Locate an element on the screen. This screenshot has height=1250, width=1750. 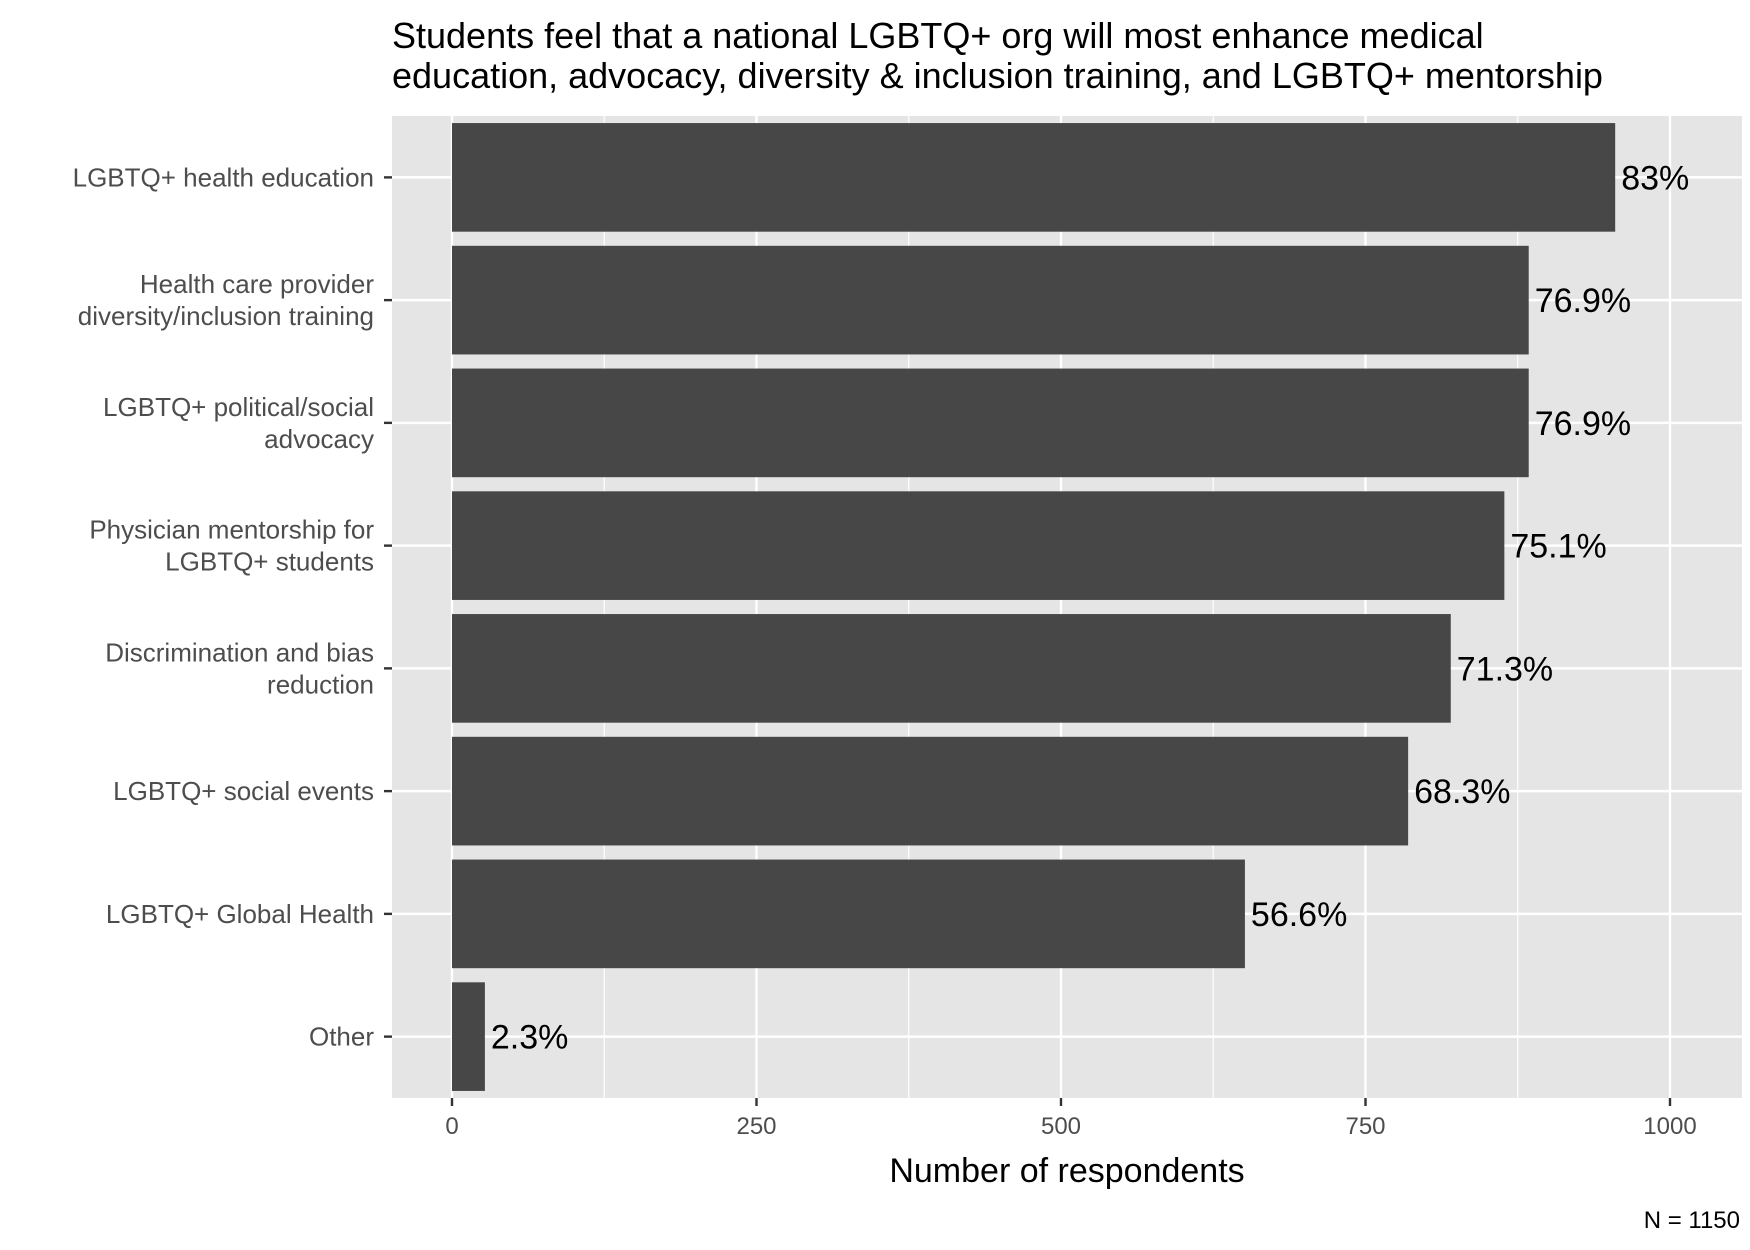
category-label: advocacy is located at coordinates (319, 439).